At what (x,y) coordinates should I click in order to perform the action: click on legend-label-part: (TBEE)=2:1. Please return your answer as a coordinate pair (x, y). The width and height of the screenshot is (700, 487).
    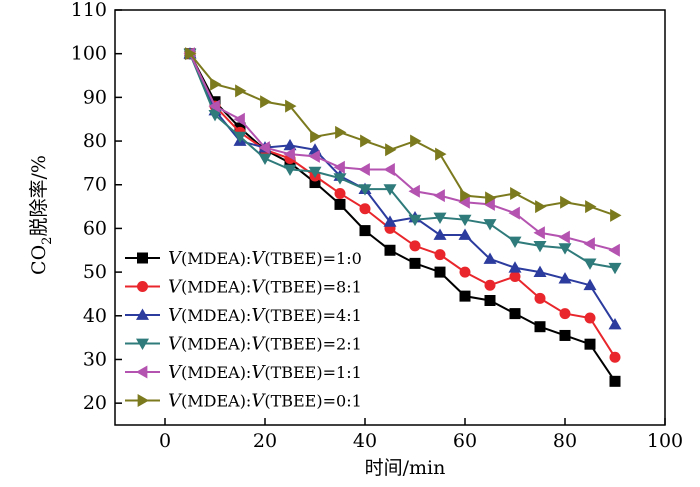
    Looking at the image, I should click on (312, 344).